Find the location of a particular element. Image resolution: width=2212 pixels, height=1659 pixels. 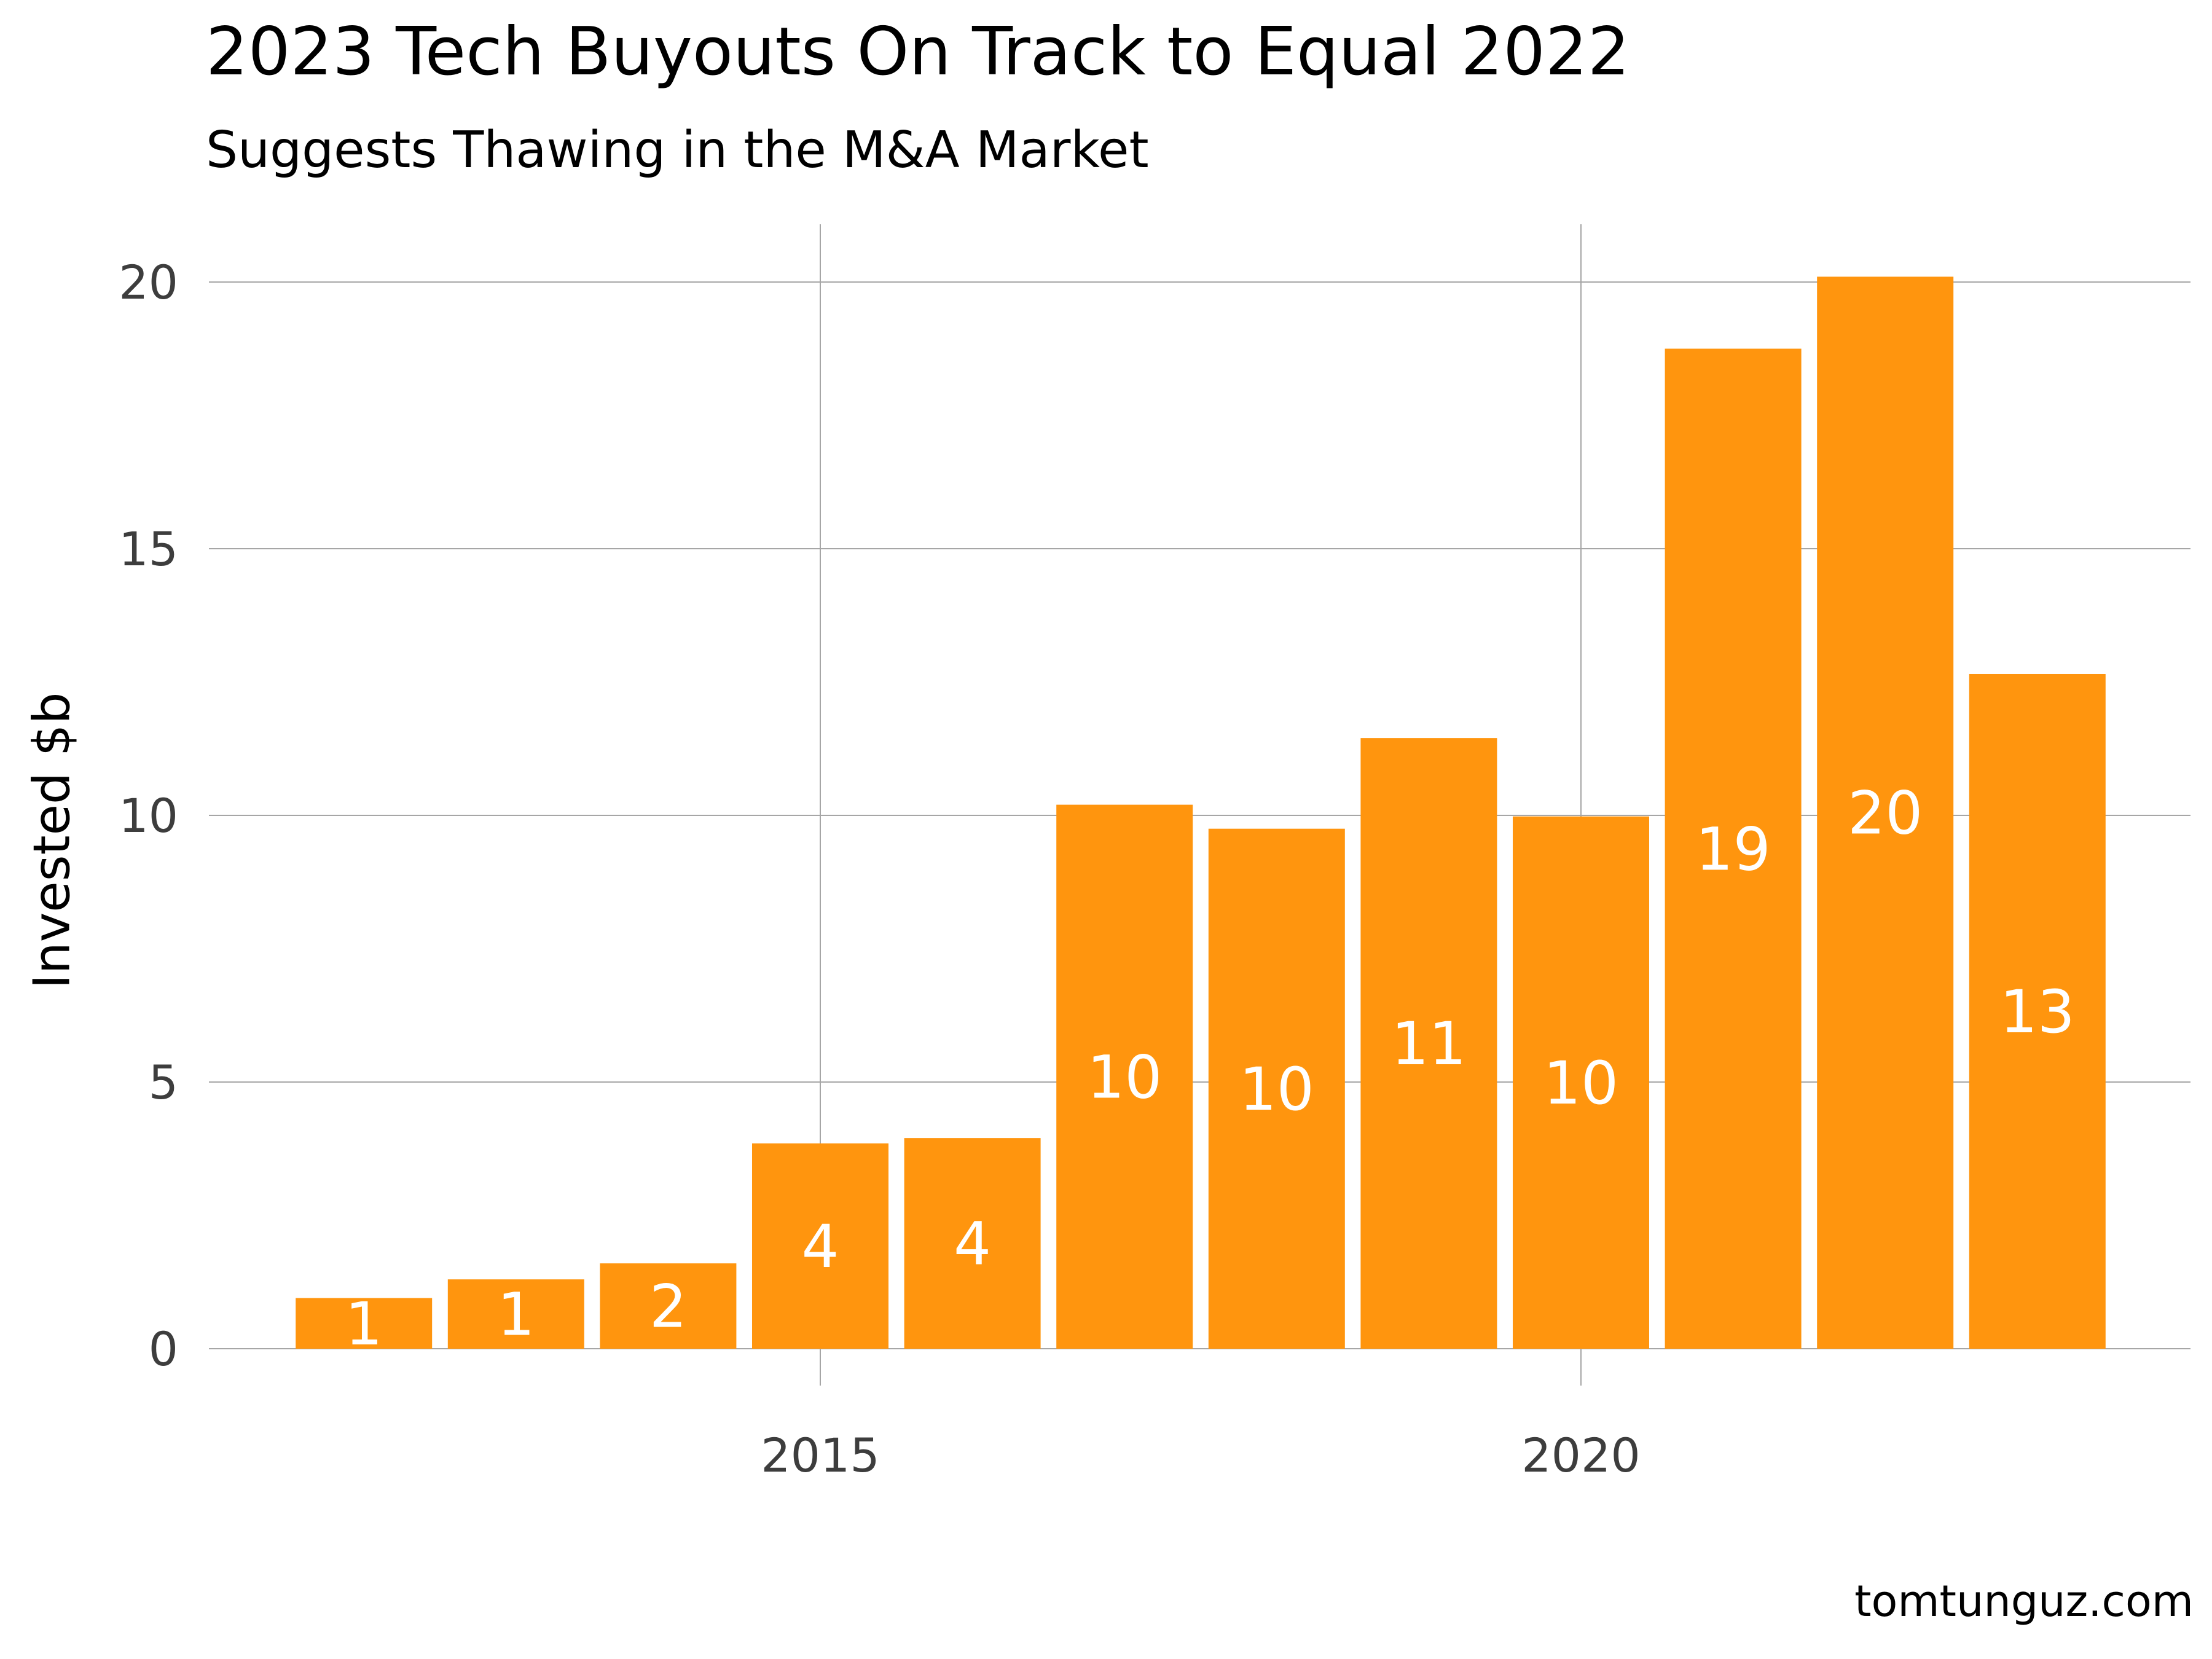

y-tick-labels: 0 5 10 15 20 is located at coordinates (148, 815).